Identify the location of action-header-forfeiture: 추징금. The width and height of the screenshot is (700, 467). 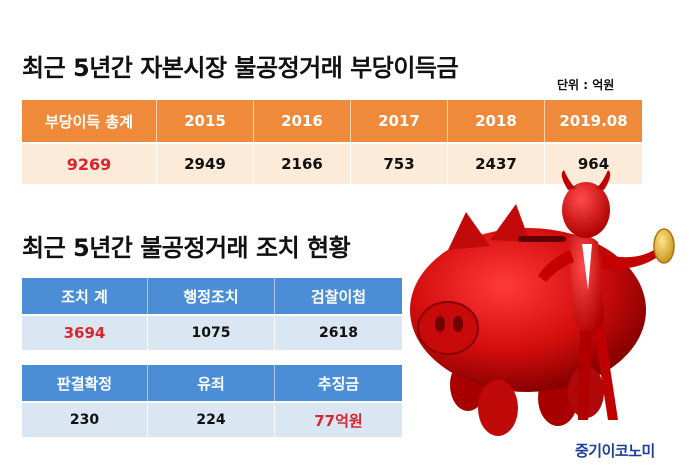
(338, 383).